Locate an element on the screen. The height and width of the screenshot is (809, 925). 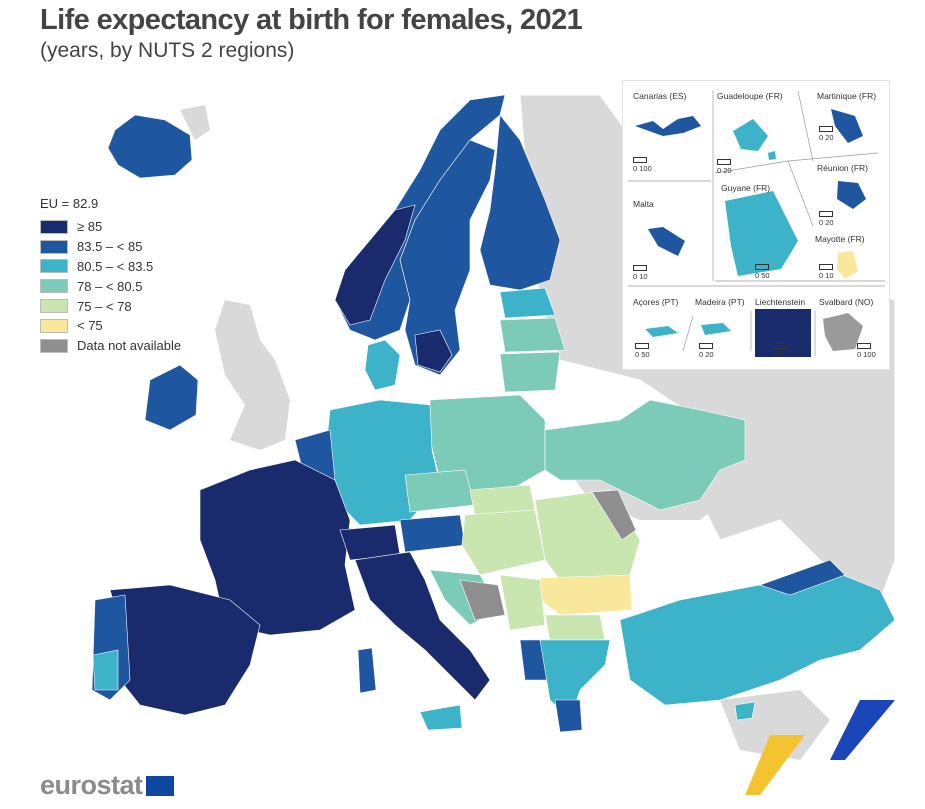
legend-title: EU = 82.9 is located at coordinates (69, 203).